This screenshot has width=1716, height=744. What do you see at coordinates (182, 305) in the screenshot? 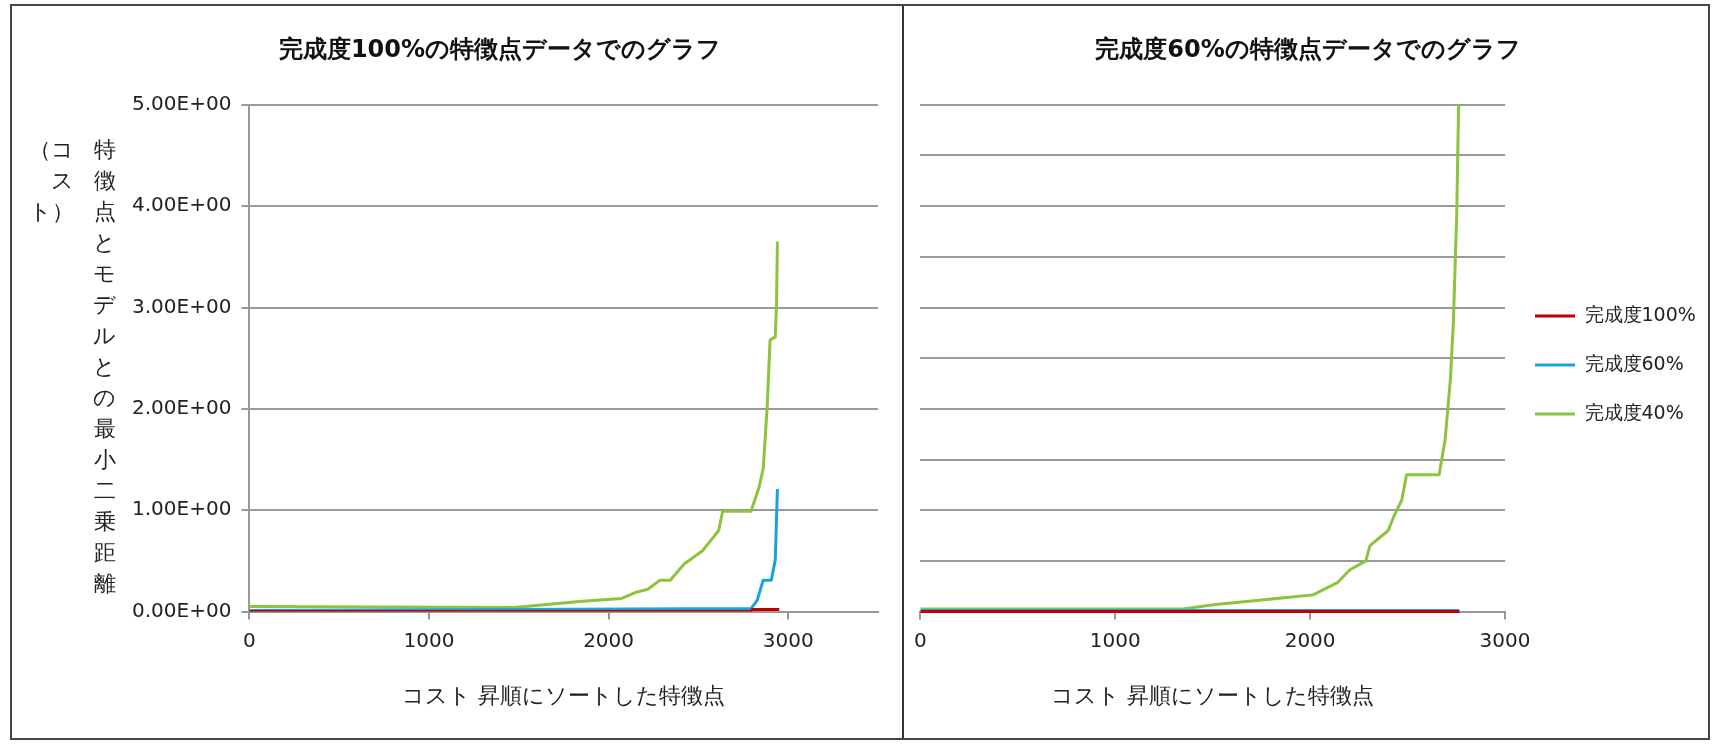
I see `y-tick-label: 3.00E+00` at bounding box center [182, 305].